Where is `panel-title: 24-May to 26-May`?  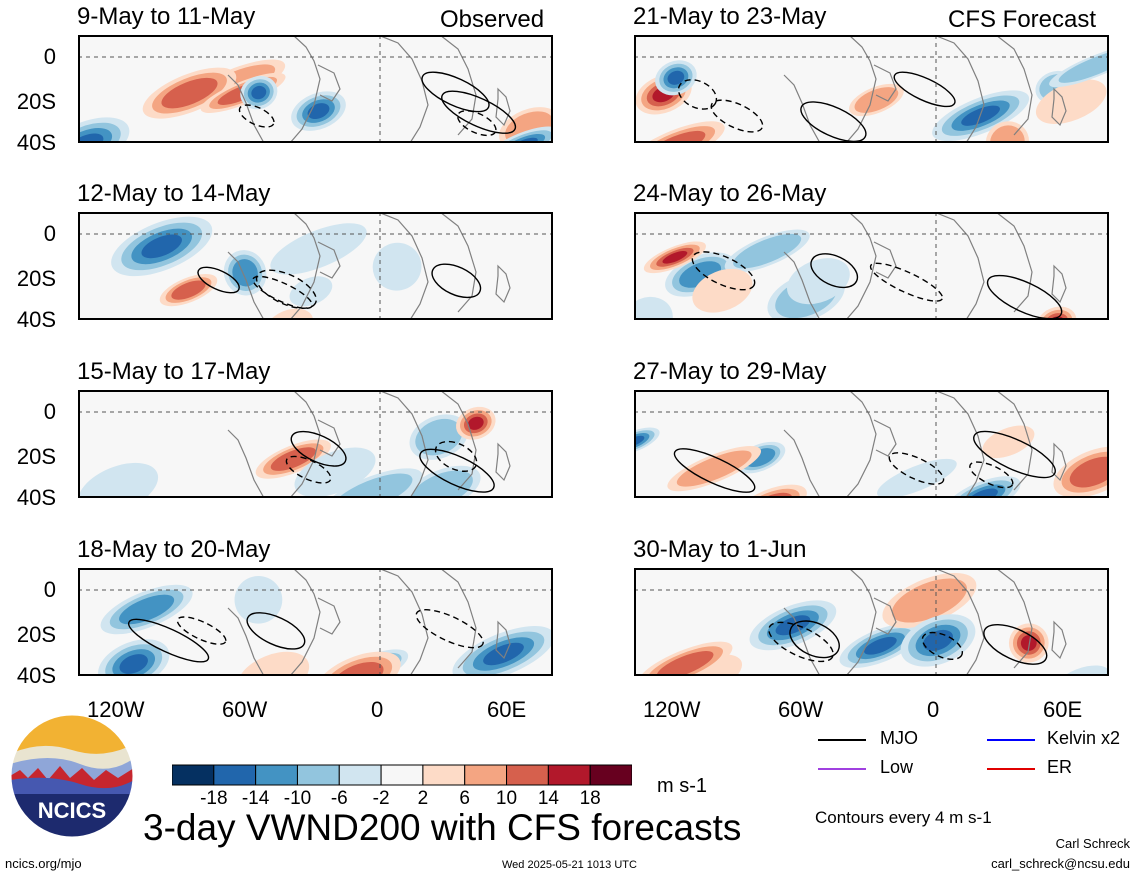 panel-title: 24-May to 26-May is located at coordinates (730, 193).